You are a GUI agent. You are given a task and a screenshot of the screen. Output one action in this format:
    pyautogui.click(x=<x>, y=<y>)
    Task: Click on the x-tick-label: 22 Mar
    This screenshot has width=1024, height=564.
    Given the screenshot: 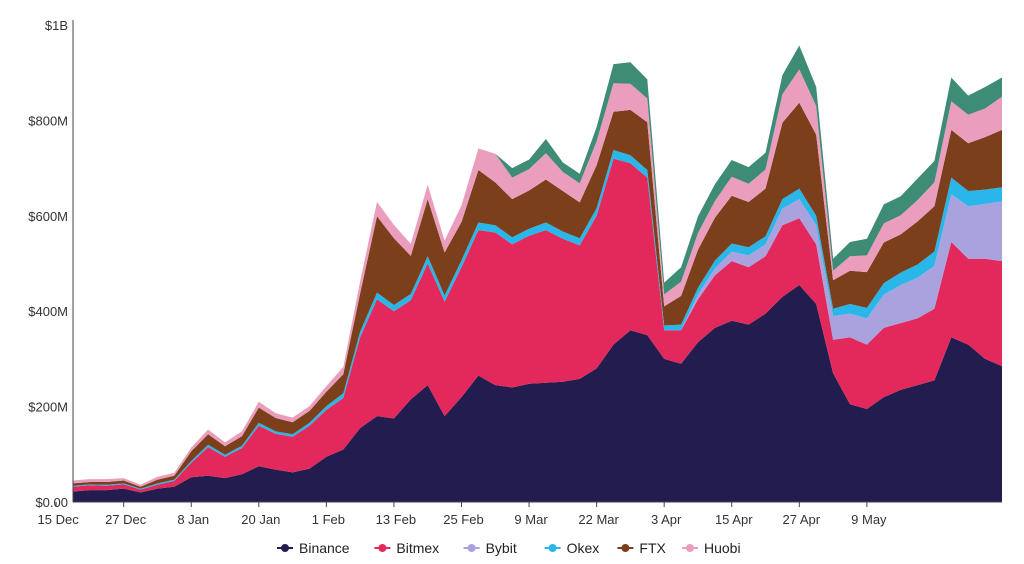 What is the action you would take?
    pyautogui.click(x=598, y=519)
    